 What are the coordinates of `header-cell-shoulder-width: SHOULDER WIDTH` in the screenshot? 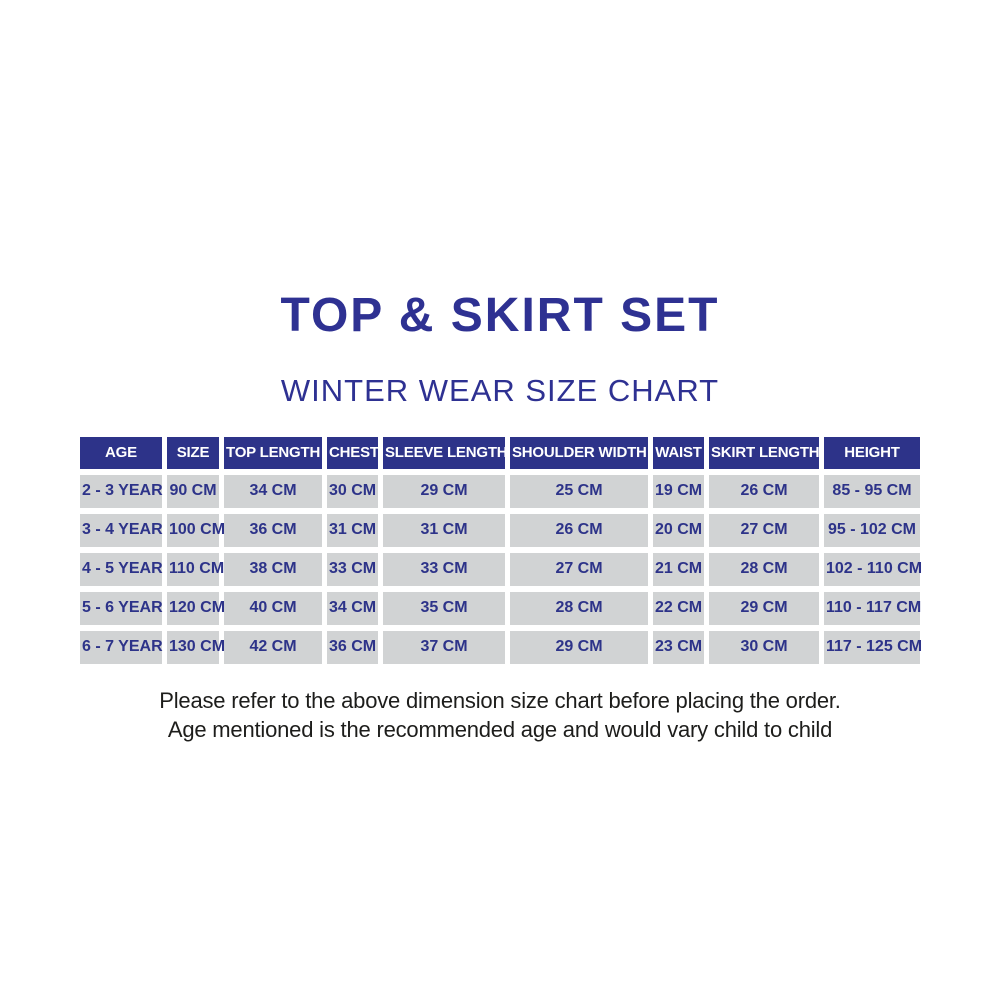 It's located at (579, 452).